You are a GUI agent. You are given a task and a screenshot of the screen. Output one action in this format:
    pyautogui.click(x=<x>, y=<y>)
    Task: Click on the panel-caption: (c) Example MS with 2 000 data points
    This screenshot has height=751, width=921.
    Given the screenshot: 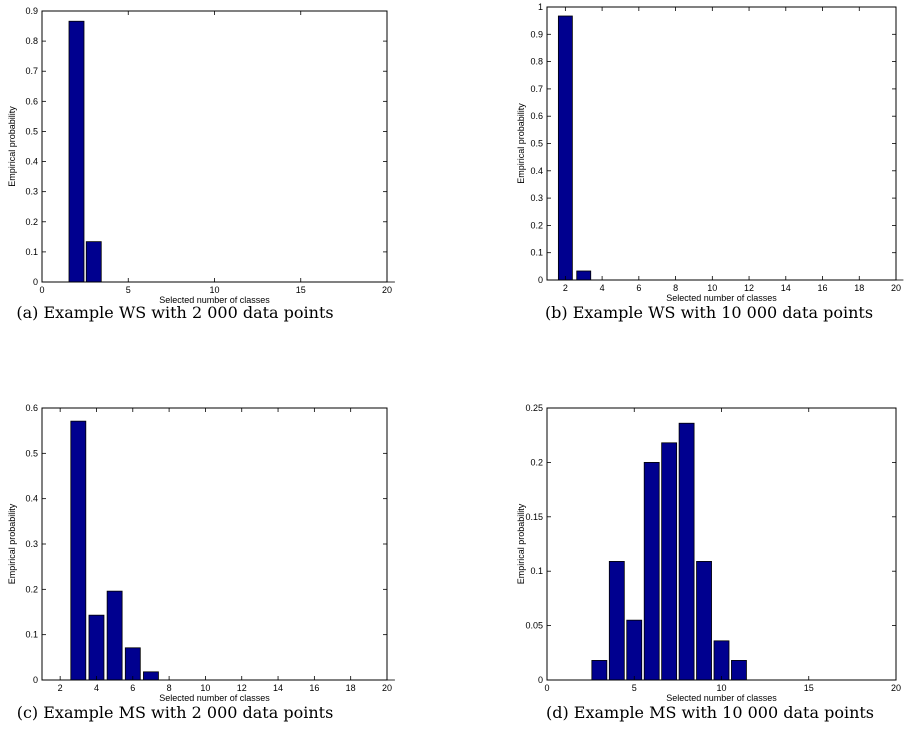 What is the action you would take?
    pyautogui.click(x=175, y=712)
    